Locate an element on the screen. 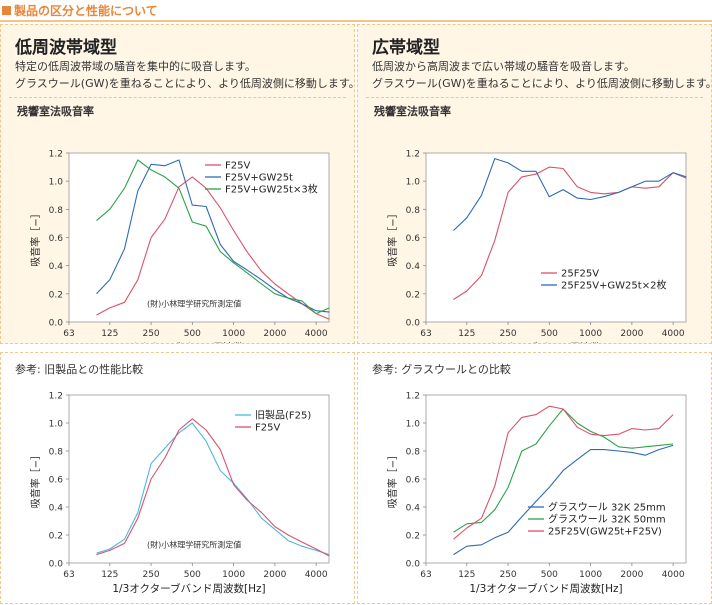 Image resolution: width=712 pixels, height=605 pixels. legend-label: グラスウール 32K 50mm is located at coordinates (607, 519).